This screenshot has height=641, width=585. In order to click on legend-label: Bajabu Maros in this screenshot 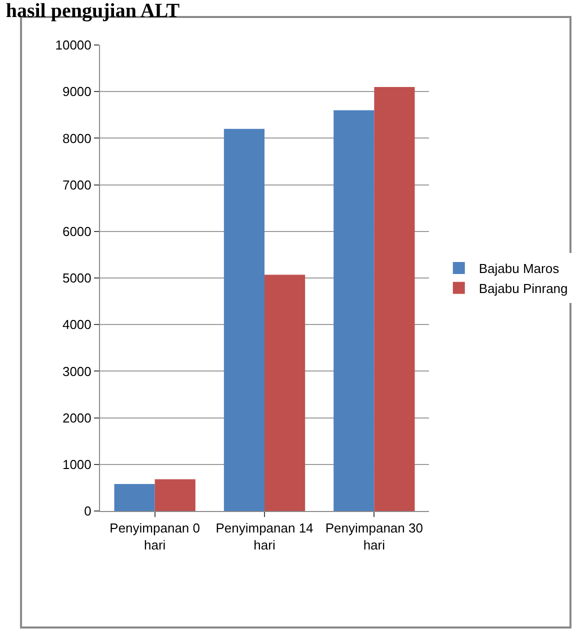, I will do `click(519, 268)`.